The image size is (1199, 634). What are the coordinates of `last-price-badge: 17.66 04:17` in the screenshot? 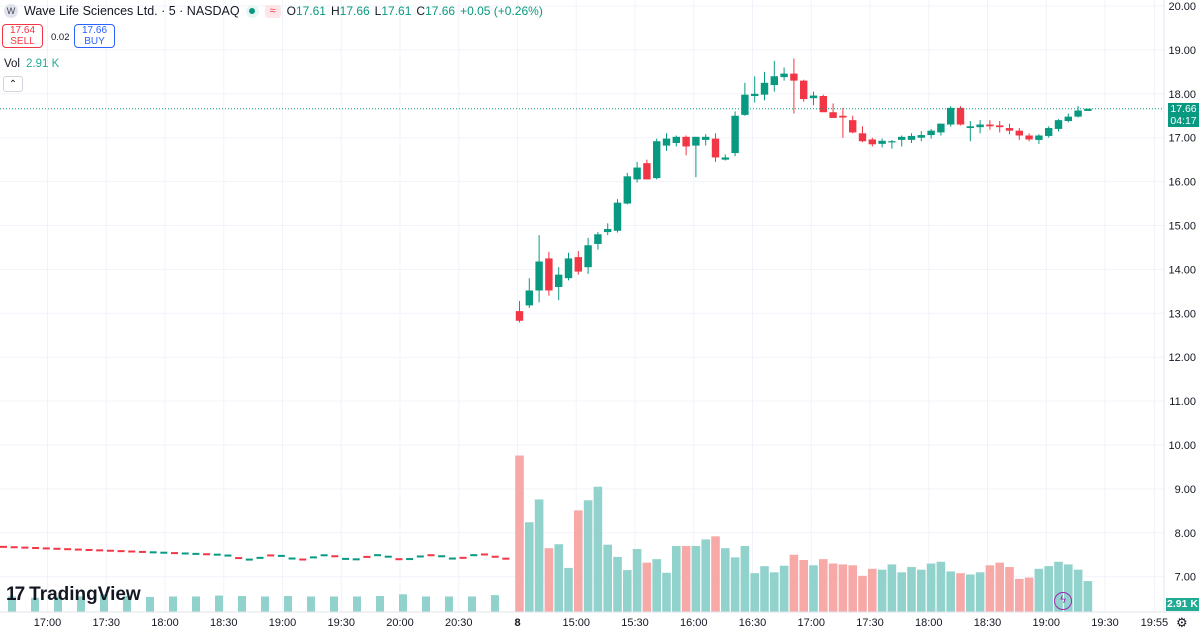 It's located at (1183, 115).